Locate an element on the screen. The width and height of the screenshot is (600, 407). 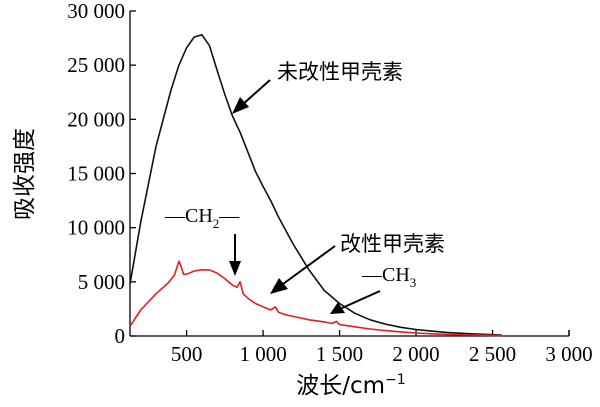
annotation-modified-chitin: 改性甲壳素 is located at coordinates (392, 244).